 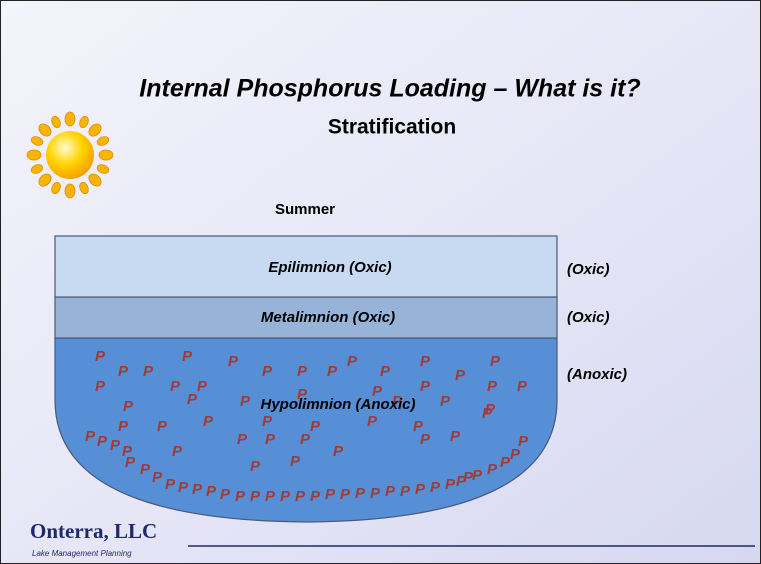 I want to click on season-label: Summer, so click(x=305, y=209).